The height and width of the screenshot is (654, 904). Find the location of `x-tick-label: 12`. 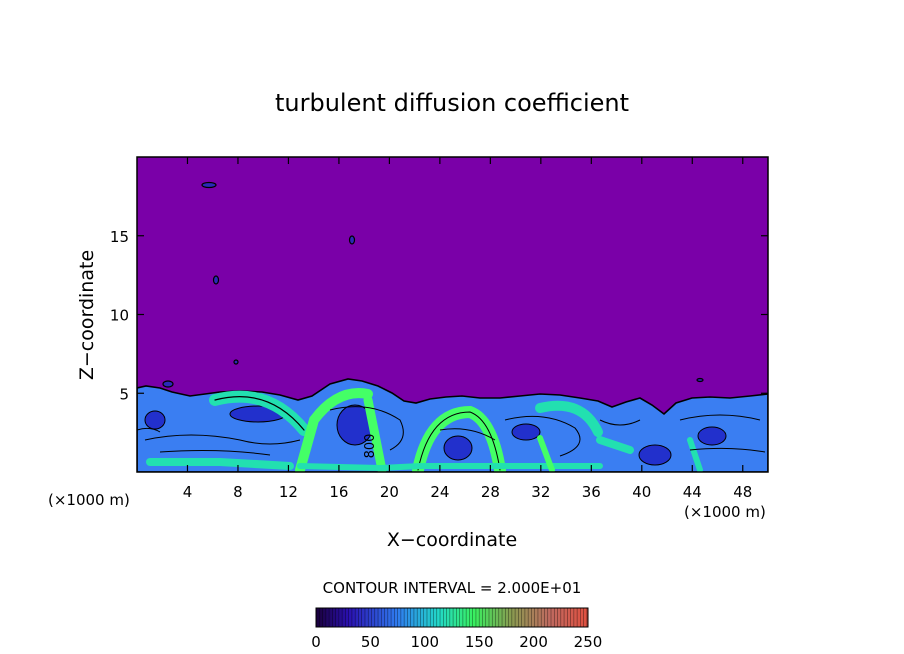

x-tick-label: 12 is located at coordinates (288, 492).